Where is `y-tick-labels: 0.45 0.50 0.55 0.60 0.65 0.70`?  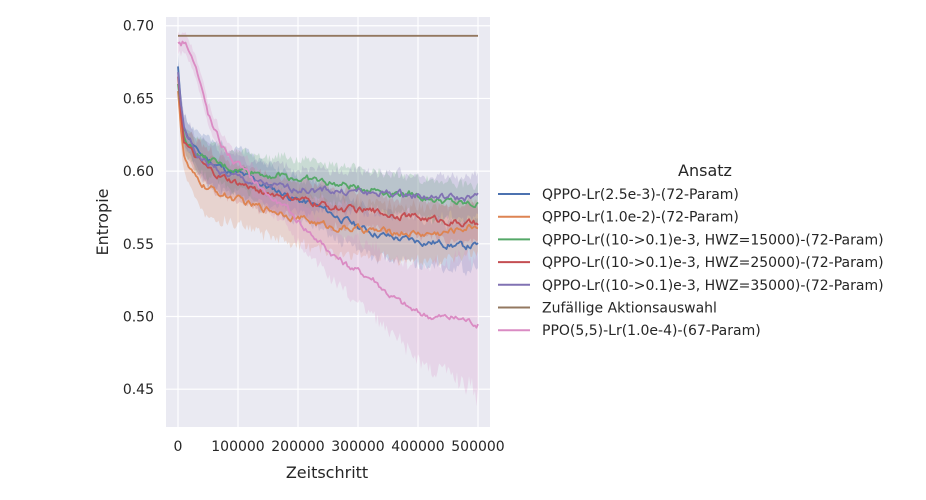 y-tick-labels: 0.45 0.50 0.55 0.60 0.65 0.70 is located at coordinates (138, 208).